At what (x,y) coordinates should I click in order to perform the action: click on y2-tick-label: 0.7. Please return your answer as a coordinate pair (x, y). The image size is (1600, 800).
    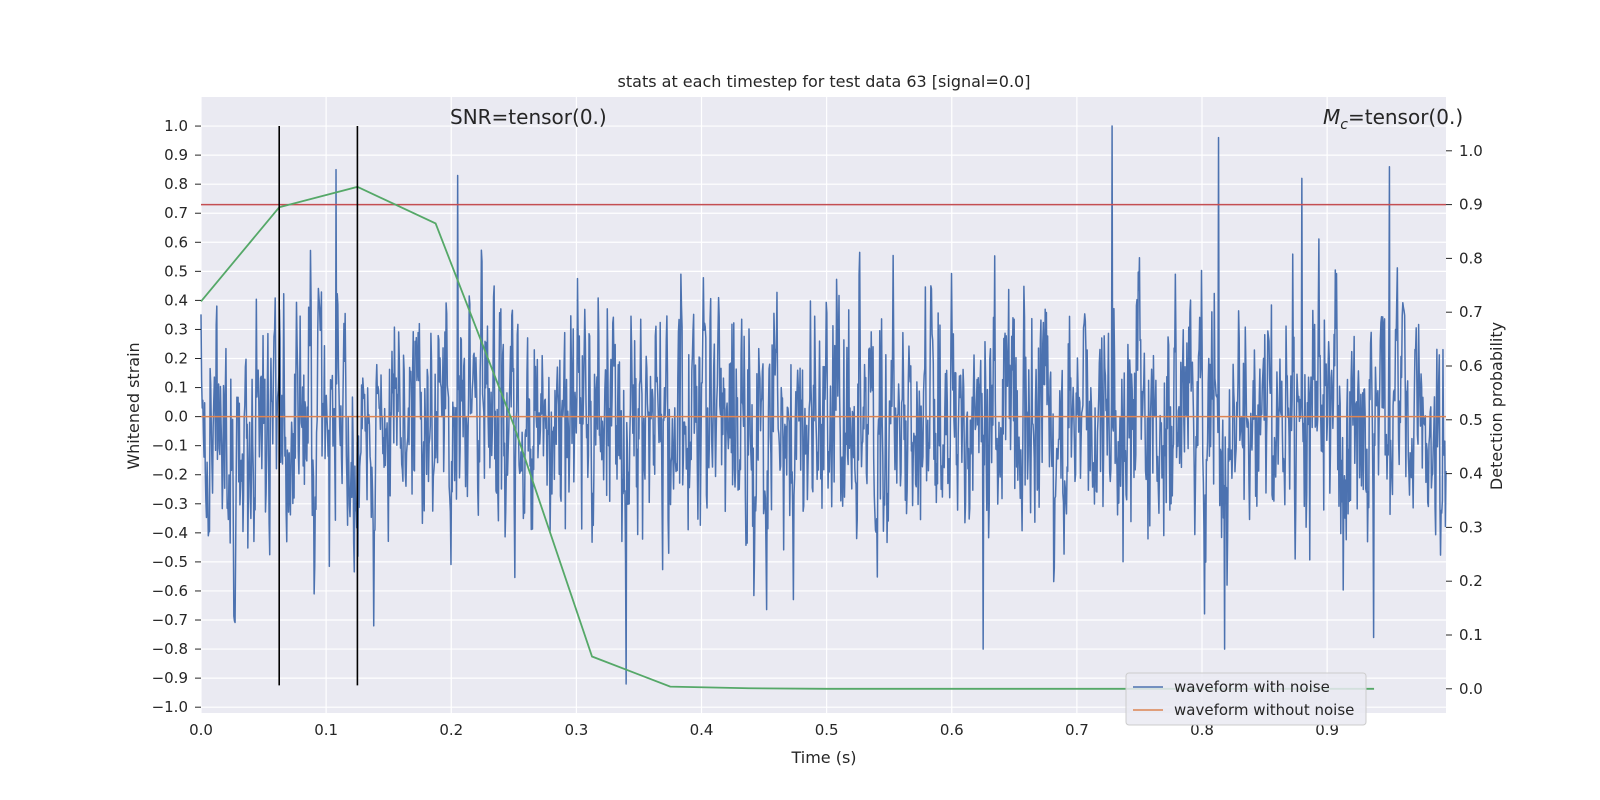
    Looking at the image, I should click on (1471, 312).